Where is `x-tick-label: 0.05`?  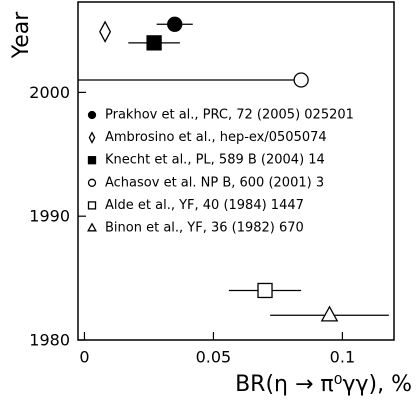 x-tick-label: 0.05 is located at coordinates (214, 357).